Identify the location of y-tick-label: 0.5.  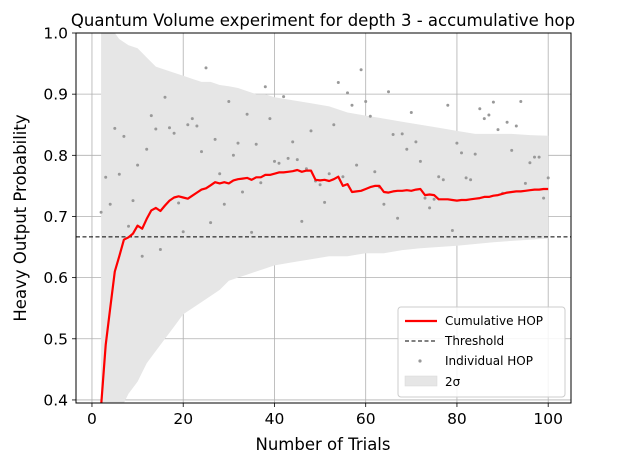
(55, 339).